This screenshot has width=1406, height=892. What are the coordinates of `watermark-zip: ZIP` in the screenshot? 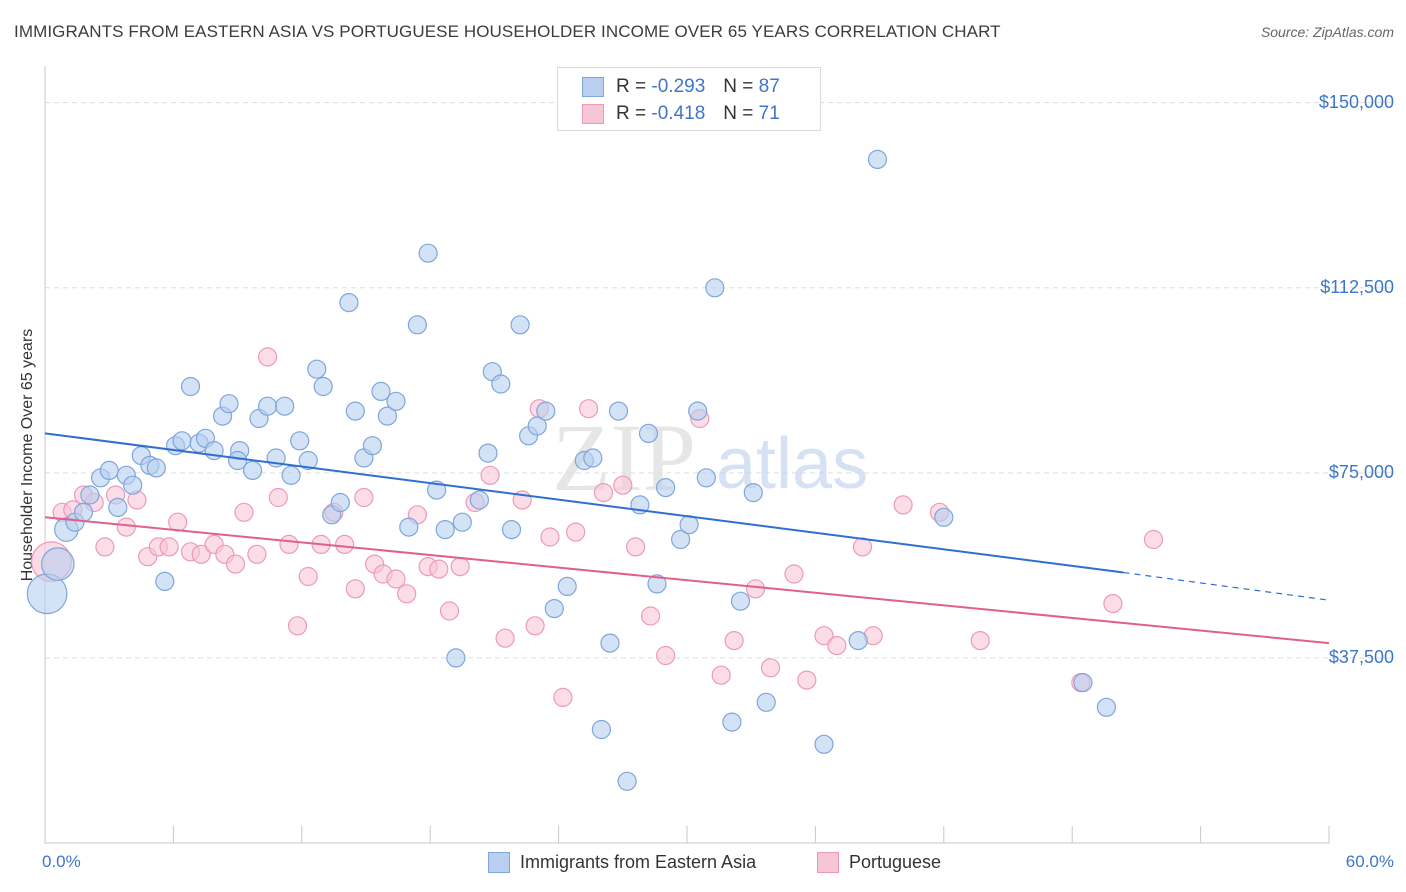 It's located at (624, 457).